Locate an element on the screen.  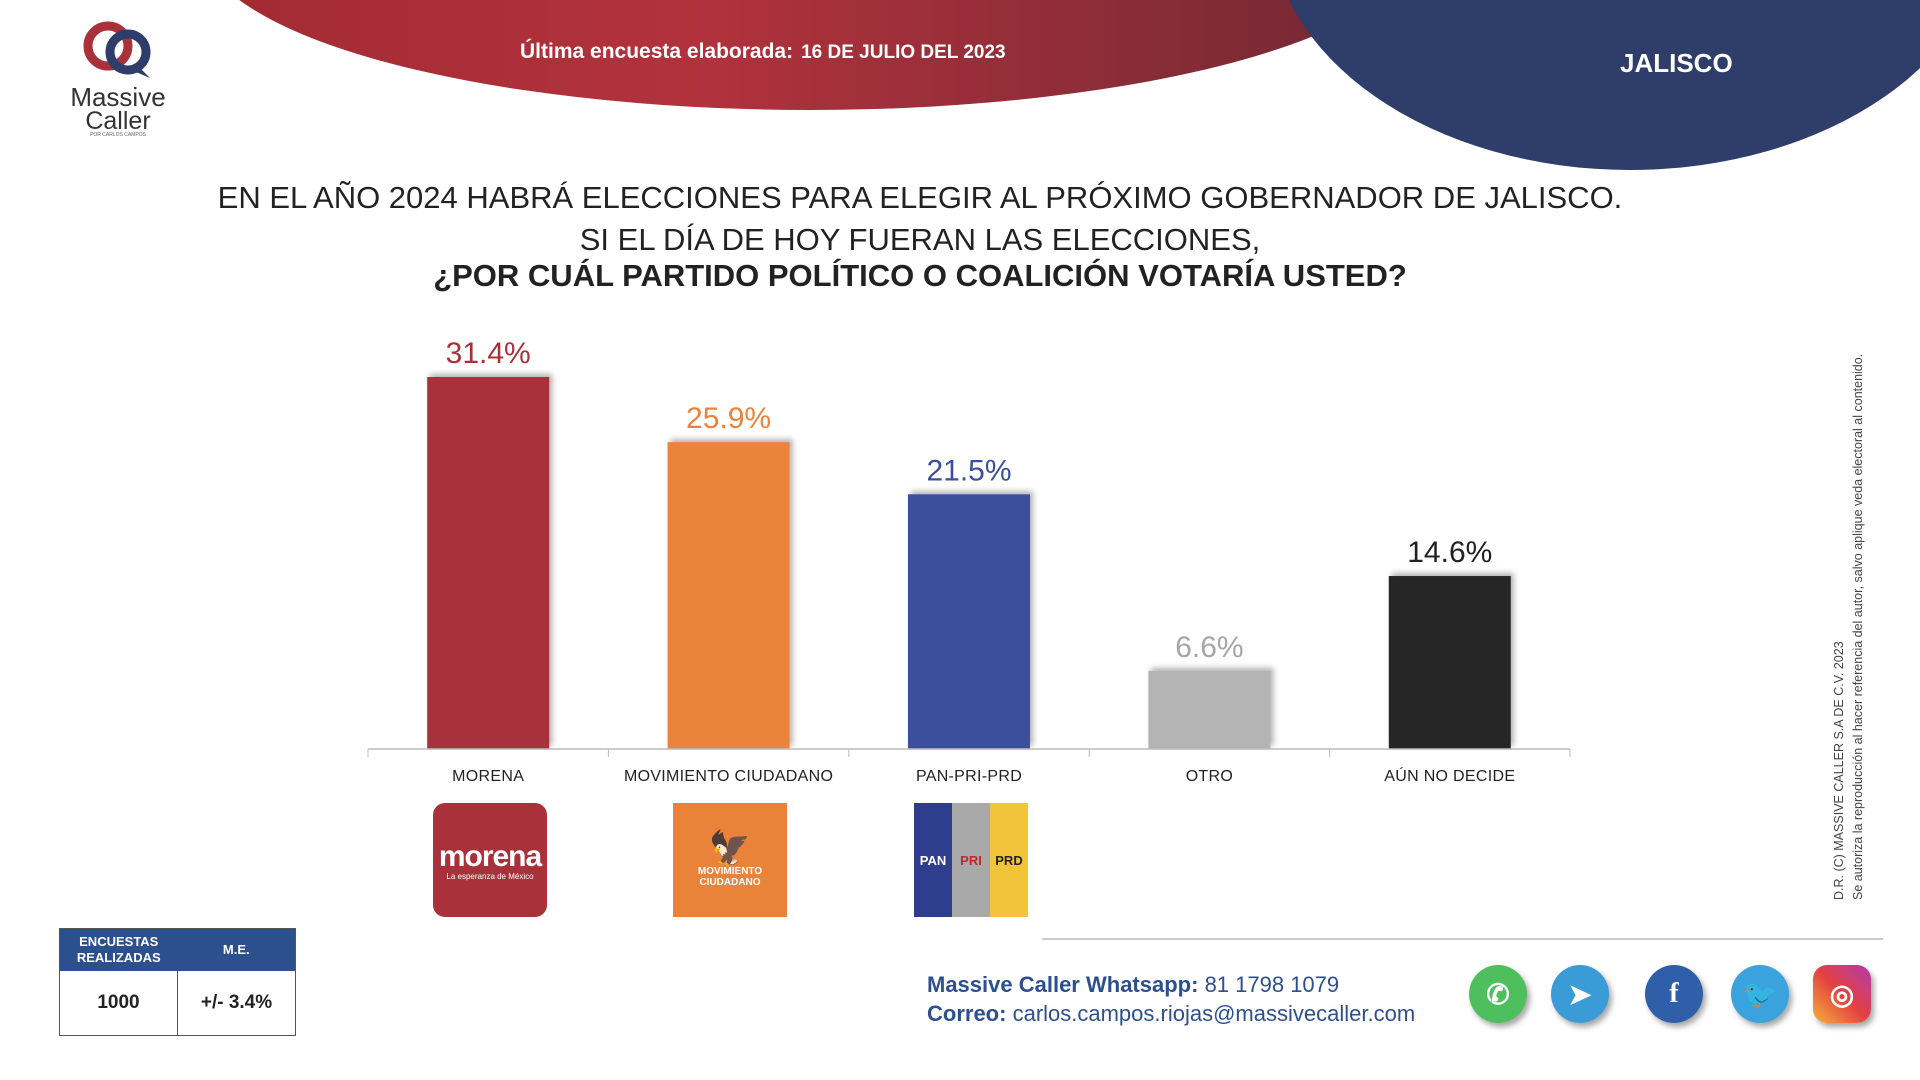
category-label: MORENA is located at coordinates (488, 776).